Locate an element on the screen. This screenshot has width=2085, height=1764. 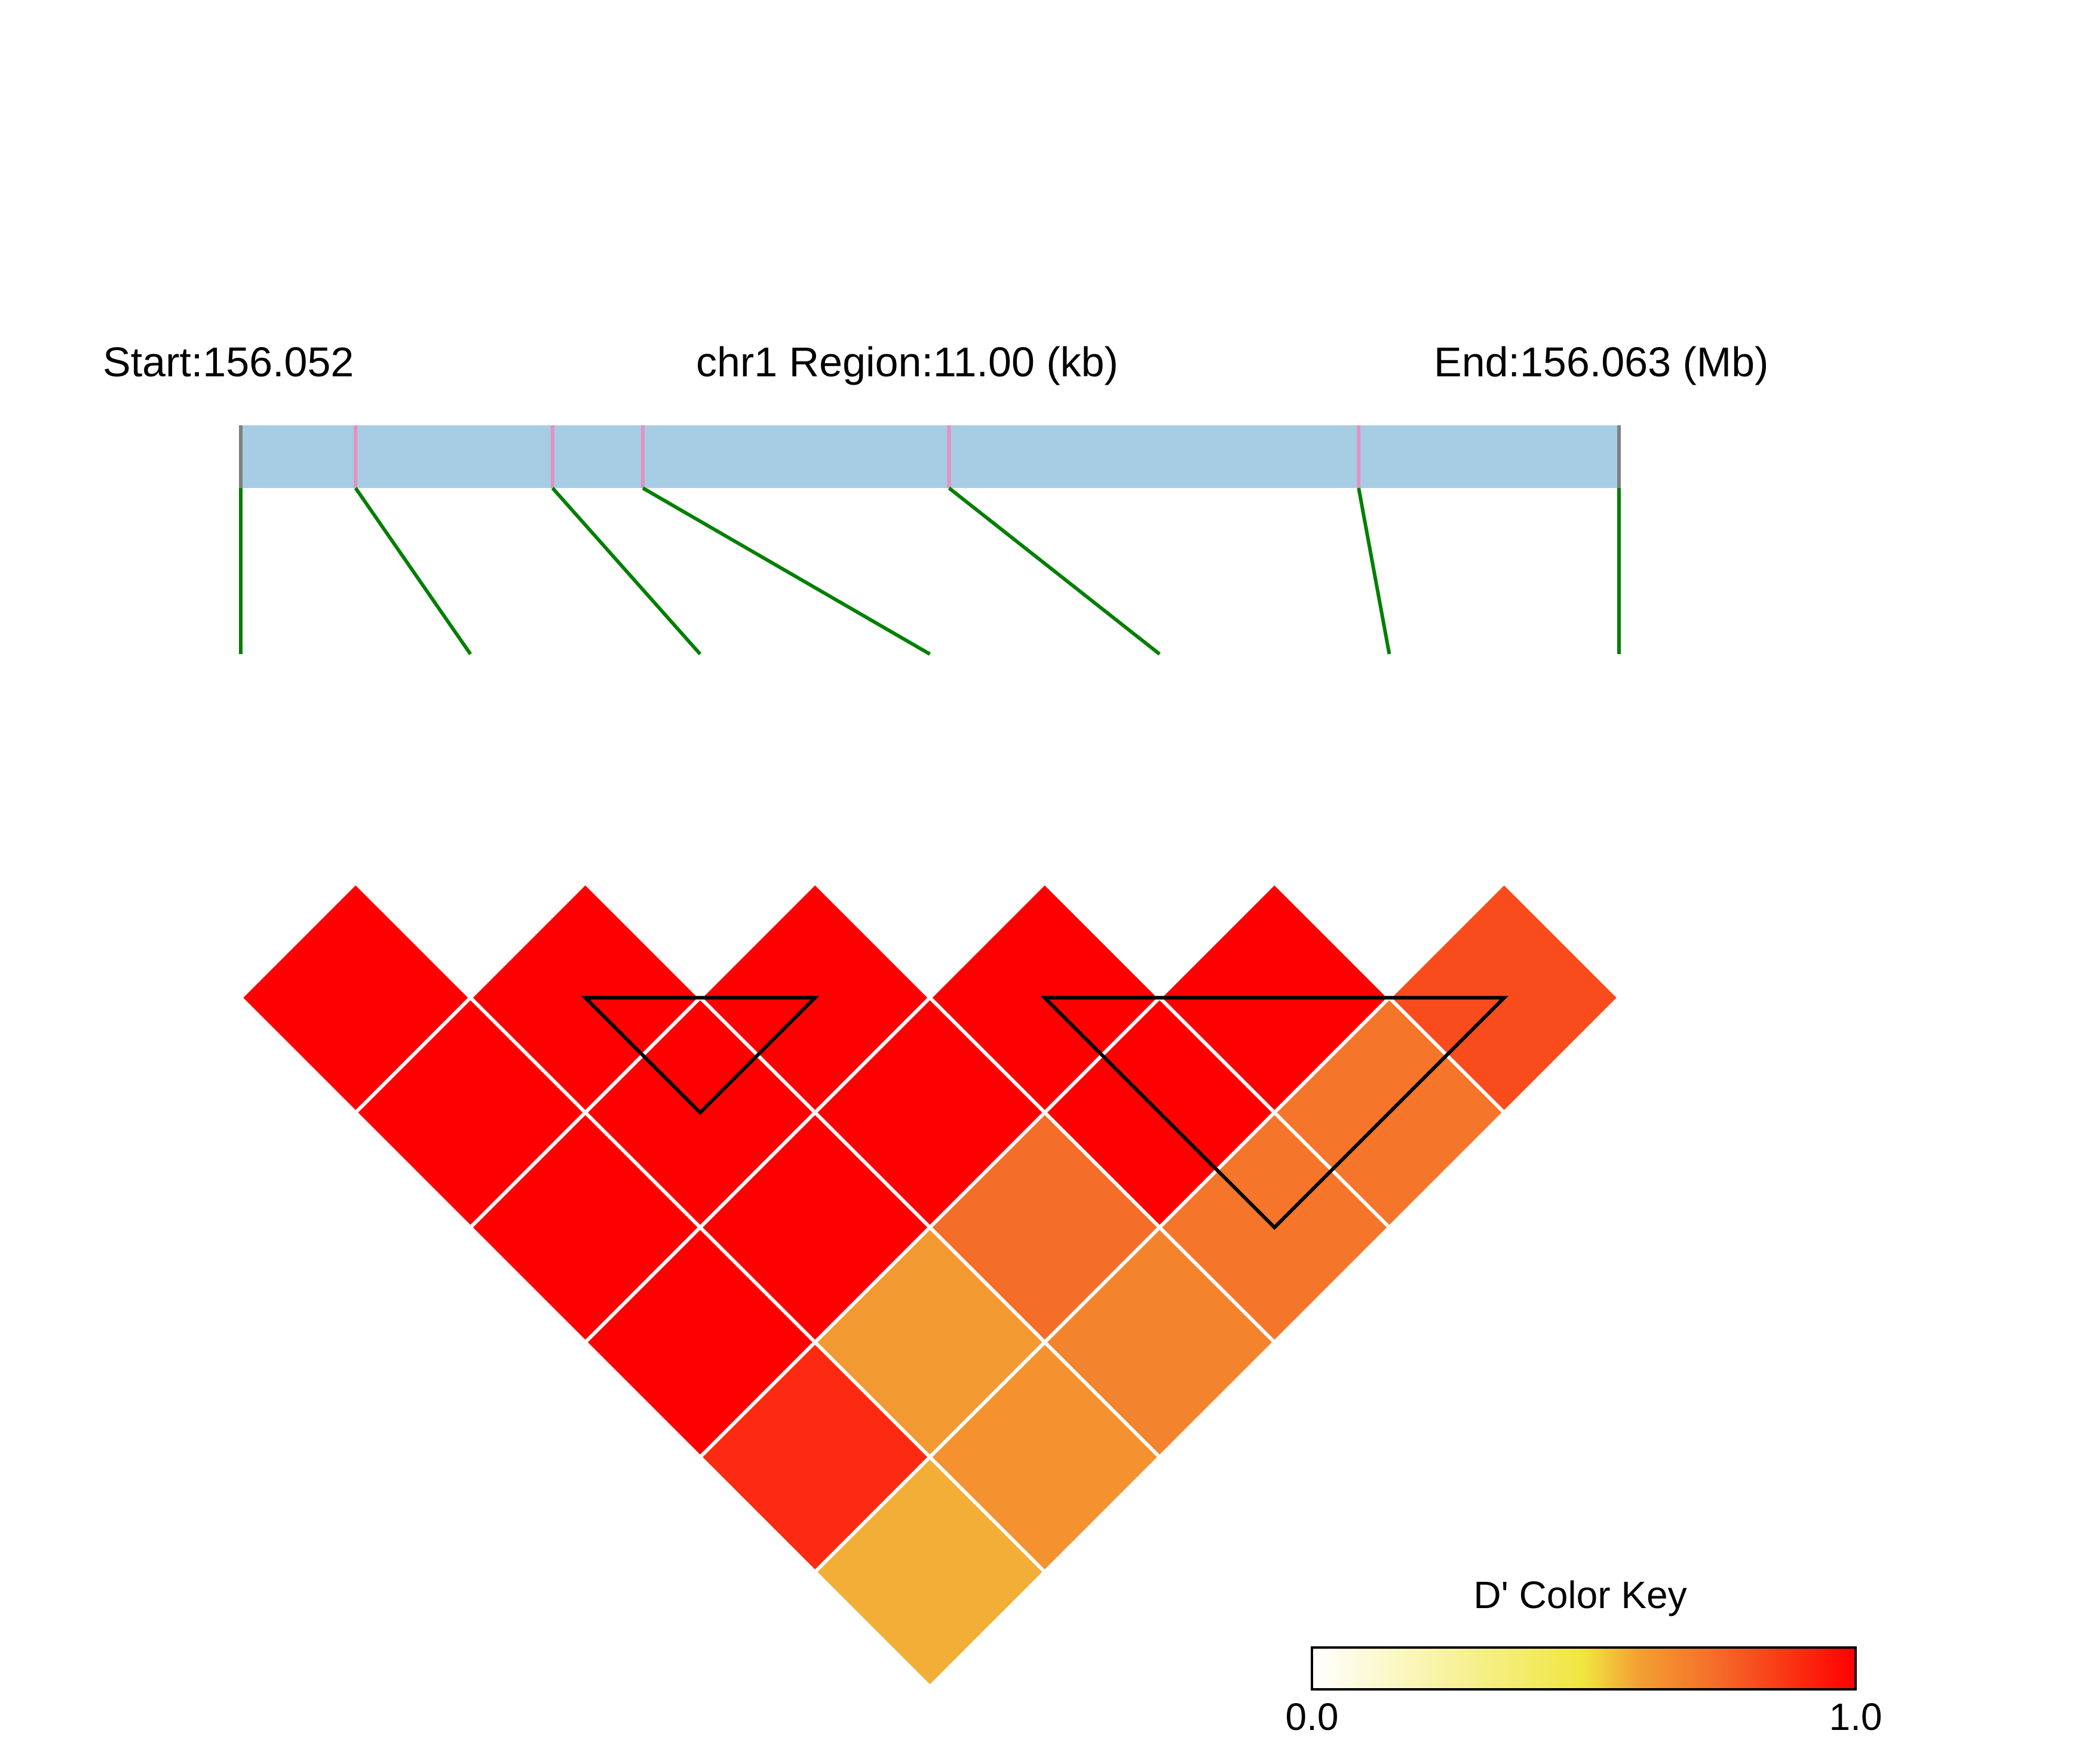
color-key-title: D' Color Key is located at coordinates (1580, 1594).